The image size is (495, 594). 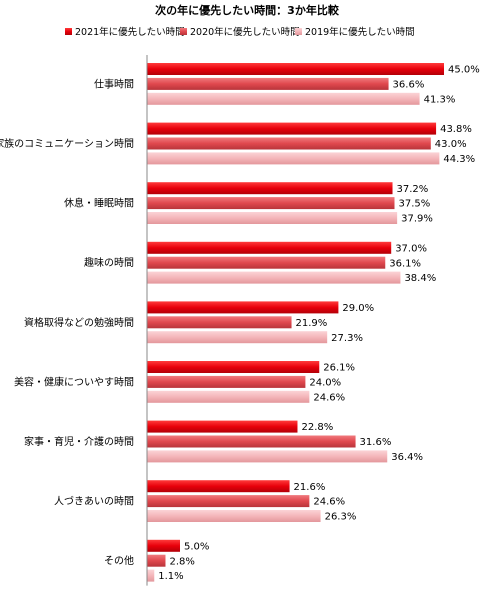 I want to click on legend-label-1: 2020年に優先したい時間, so click(x=245, y=32).